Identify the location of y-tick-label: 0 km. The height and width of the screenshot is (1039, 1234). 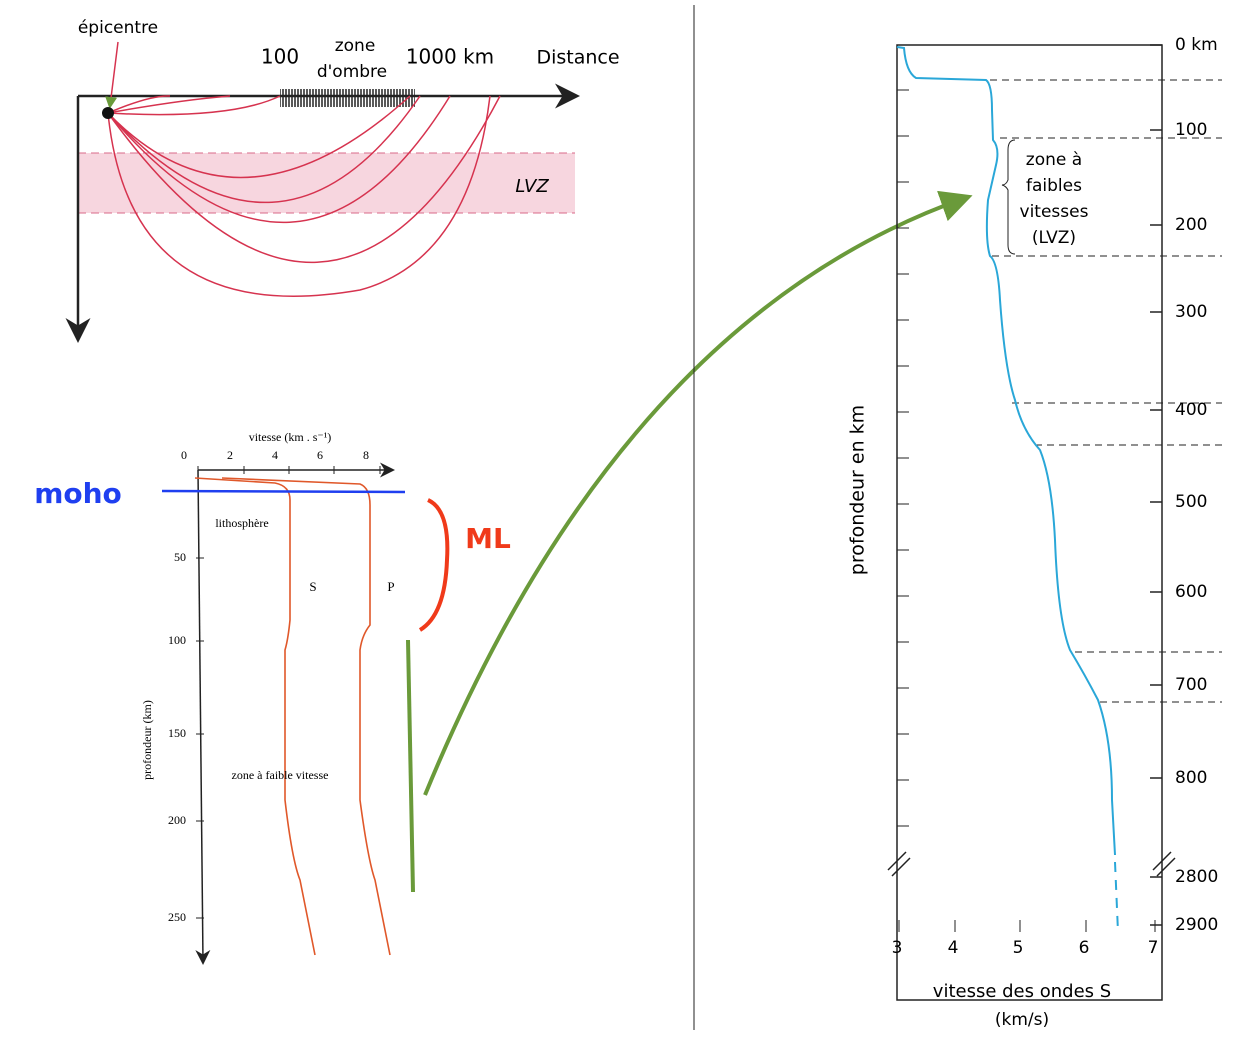
(1196, 45).